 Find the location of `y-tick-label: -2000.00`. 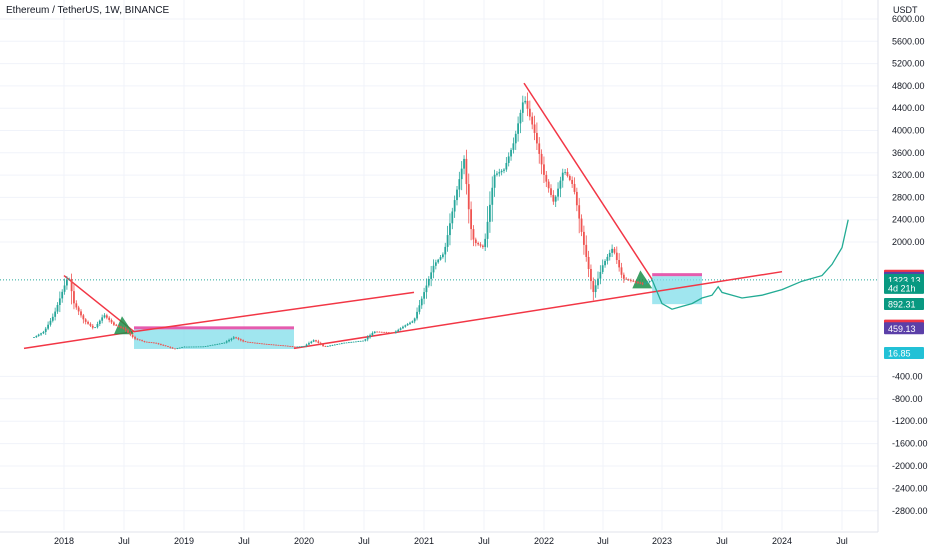

y-tick-label: -2000.00 is located at coordinates (910, 466).